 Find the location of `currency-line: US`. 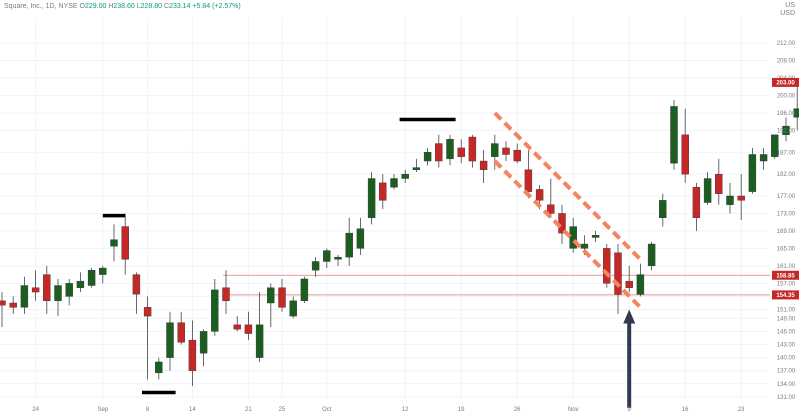

currency-line: US is located at coordinates (790, 5).